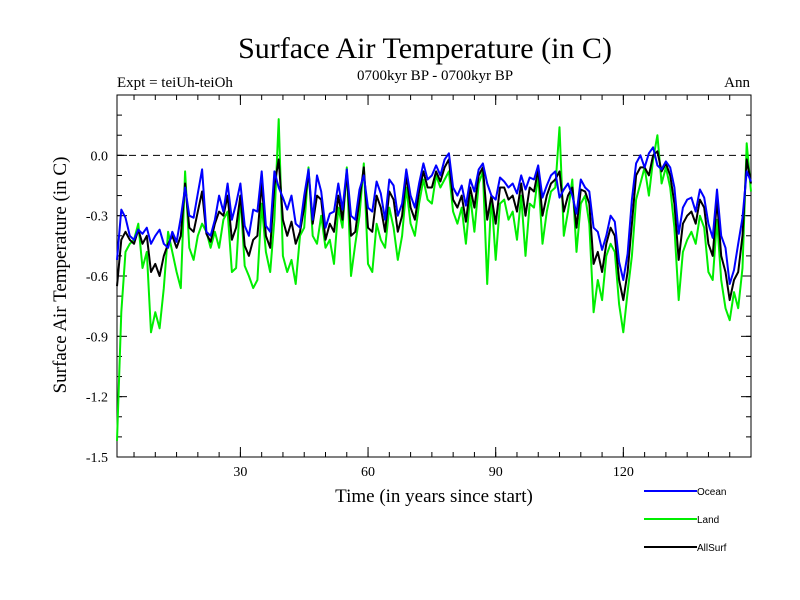 The height and width of the screenshot is (600, 800). Describe the element at coordinates (175, 83) in the screenshot. I see `chart-subtitle-left: Expt = teiUh-teiOh` at that location.